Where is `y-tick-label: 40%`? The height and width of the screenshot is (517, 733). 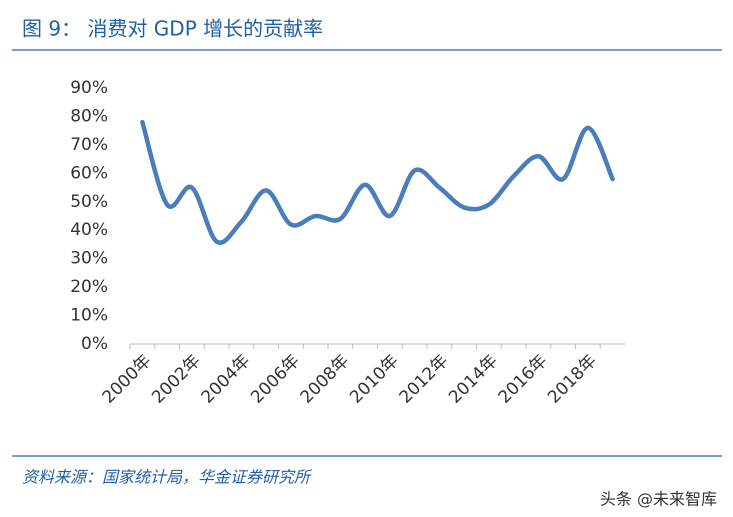
y-tick-label: 40% is located at coordinates (89, 230).